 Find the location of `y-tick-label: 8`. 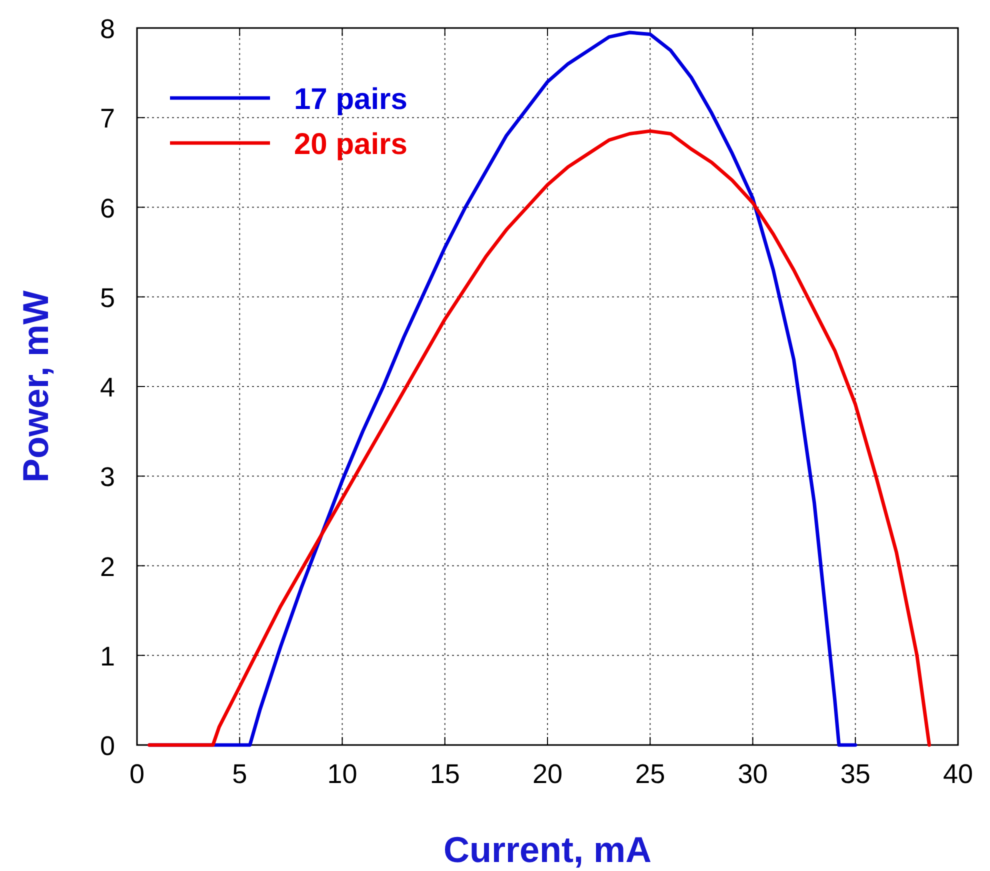

y-tick-label: 8 is located at coordinates (107, 29).